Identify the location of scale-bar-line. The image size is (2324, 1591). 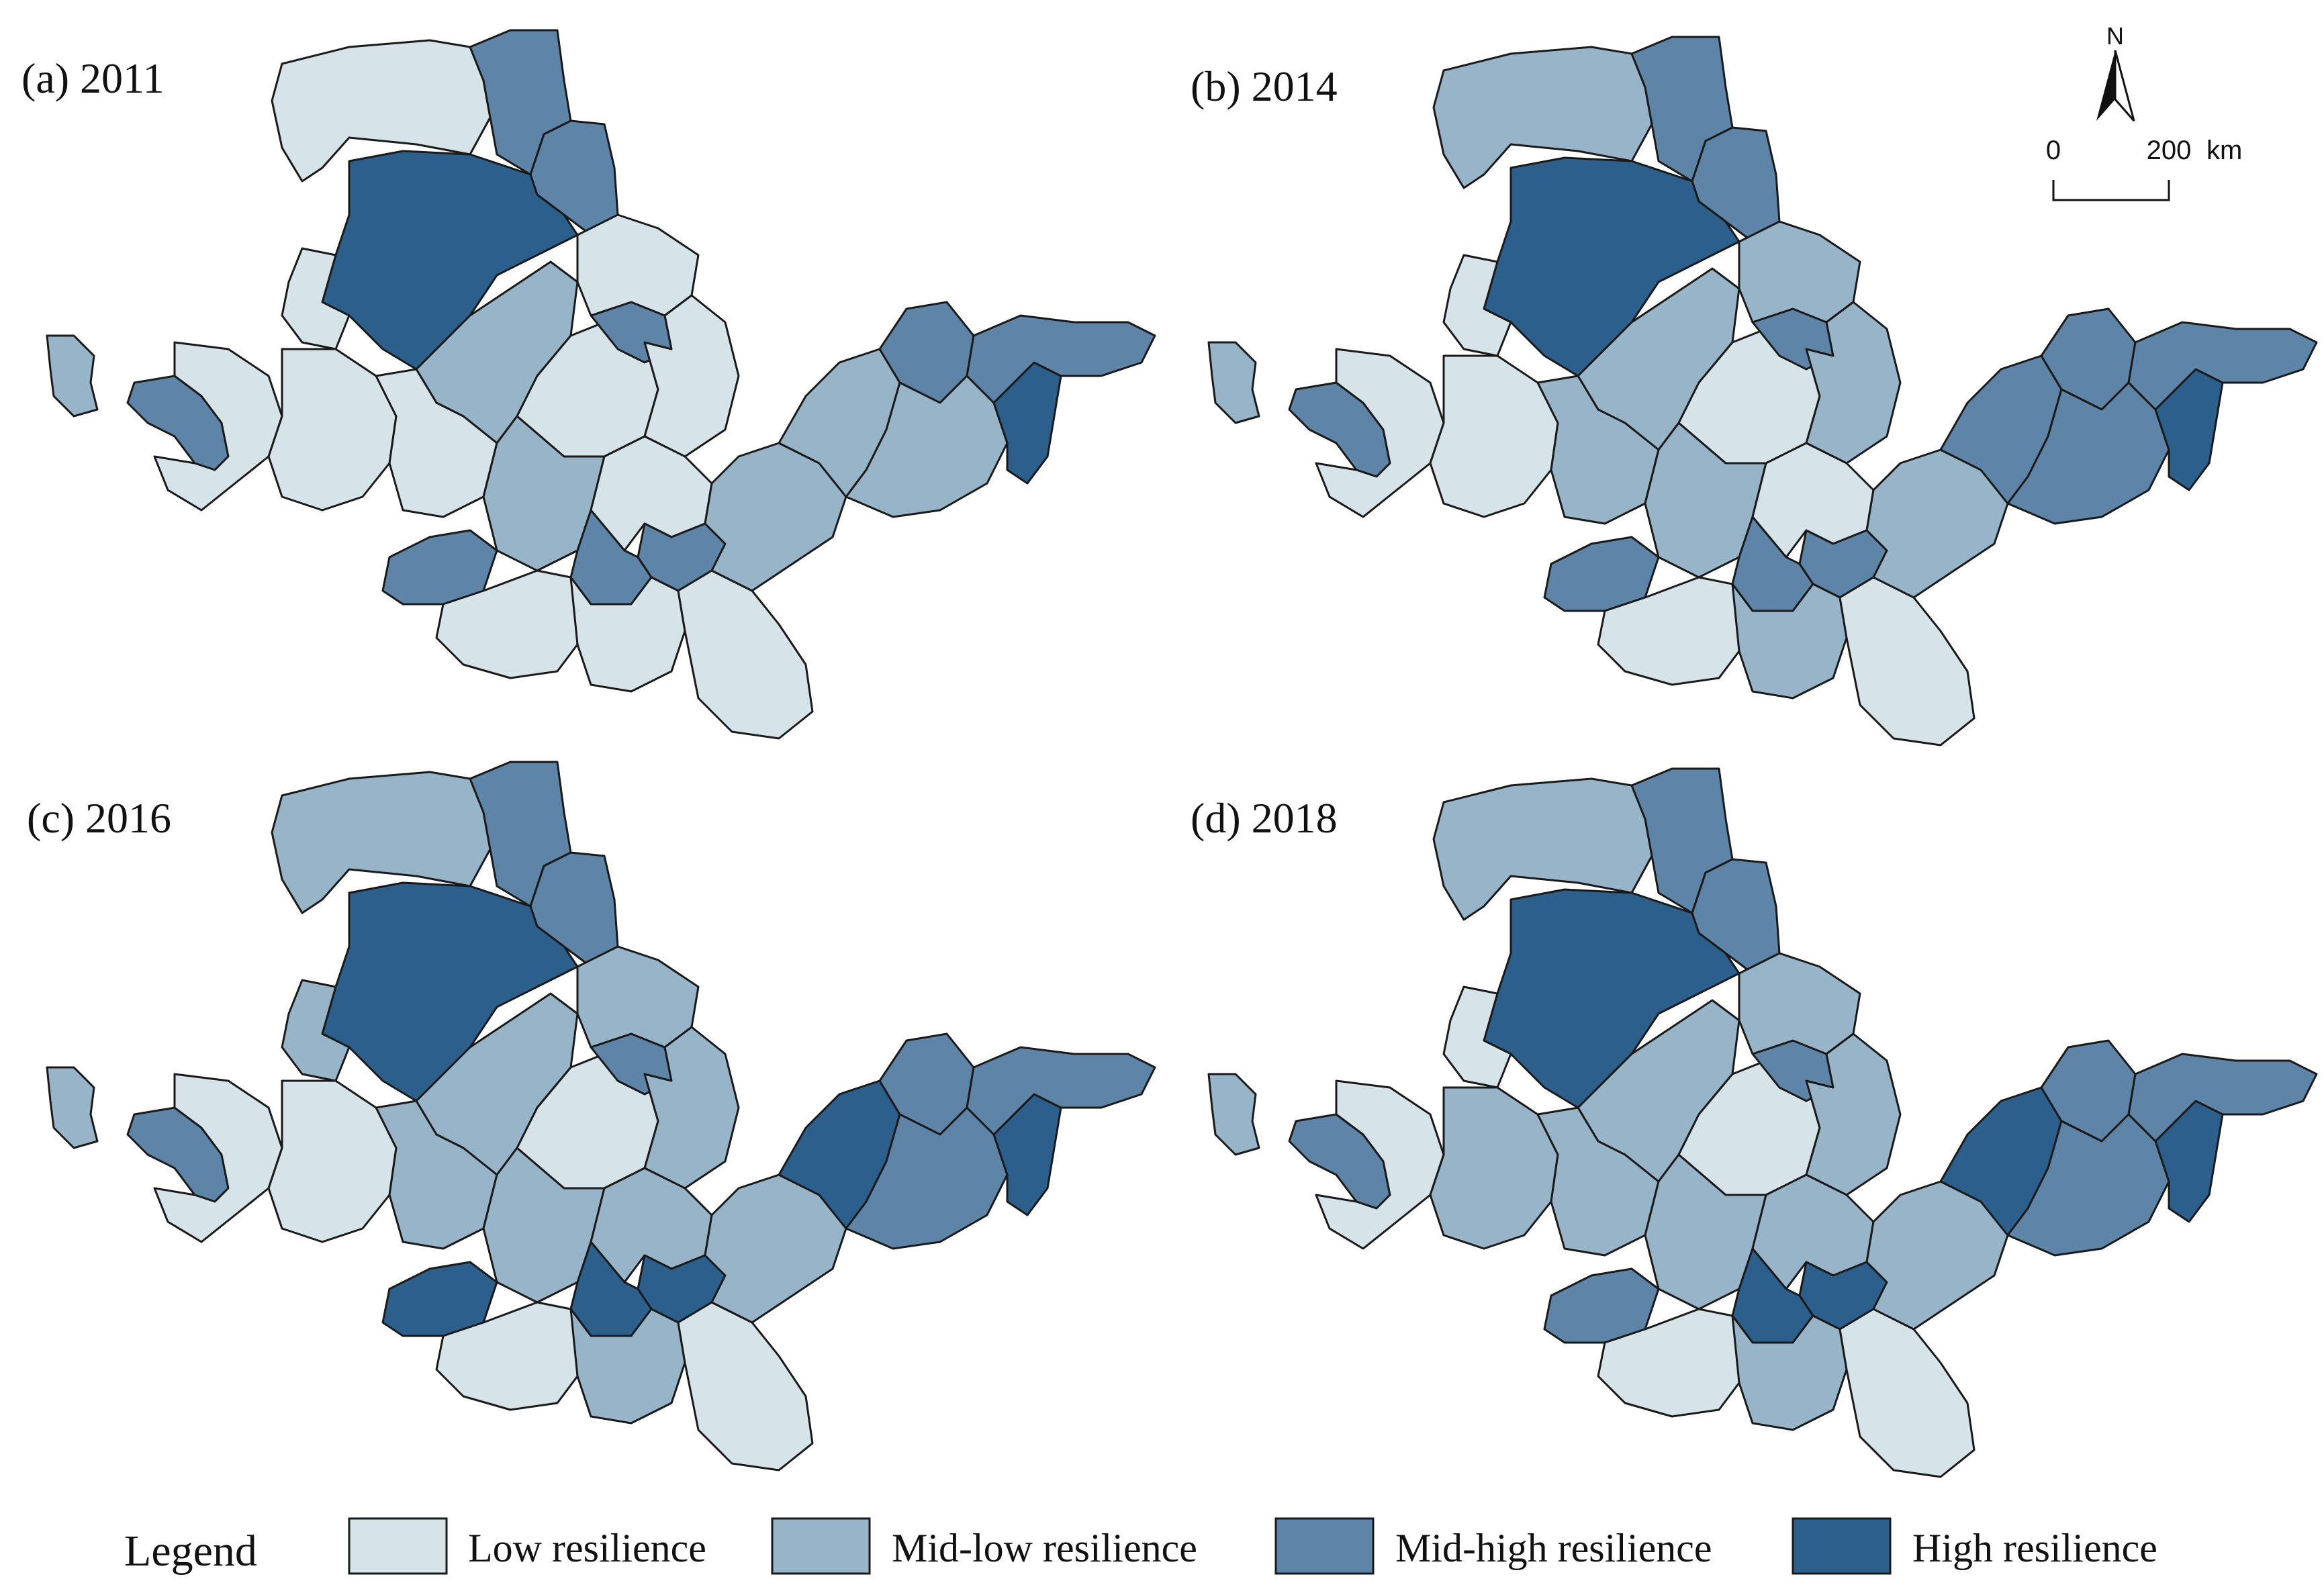
(2111, 190).